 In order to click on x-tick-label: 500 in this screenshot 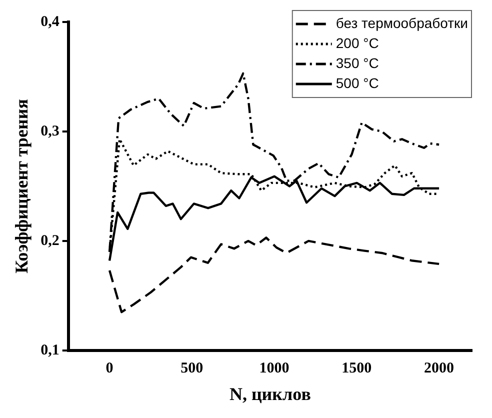, I will do `click(192, 368)`.